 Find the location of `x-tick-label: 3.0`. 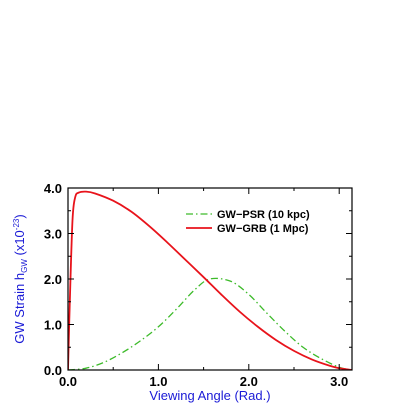

x-tick-label: 3.0 is located at coordinates (339, 381).